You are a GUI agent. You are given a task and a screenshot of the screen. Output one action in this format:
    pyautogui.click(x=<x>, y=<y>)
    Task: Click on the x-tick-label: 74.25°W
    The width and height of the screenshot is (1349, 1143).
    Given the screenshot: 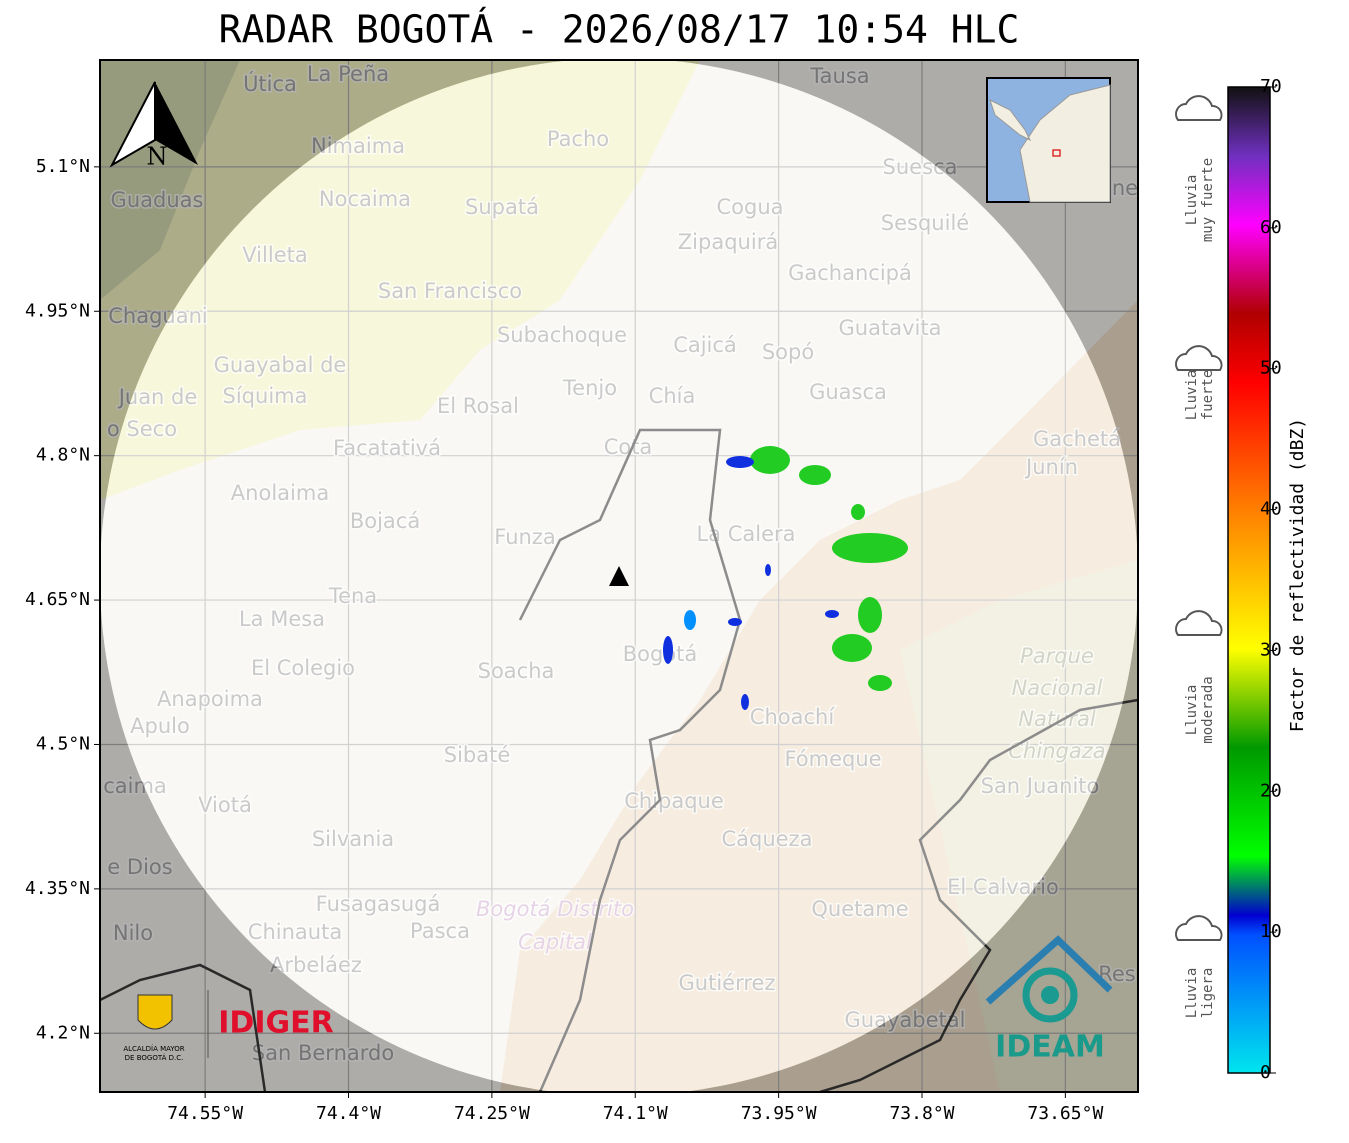 What is the action you would take?
    pyautogui.click(x=492, y=1113)
    